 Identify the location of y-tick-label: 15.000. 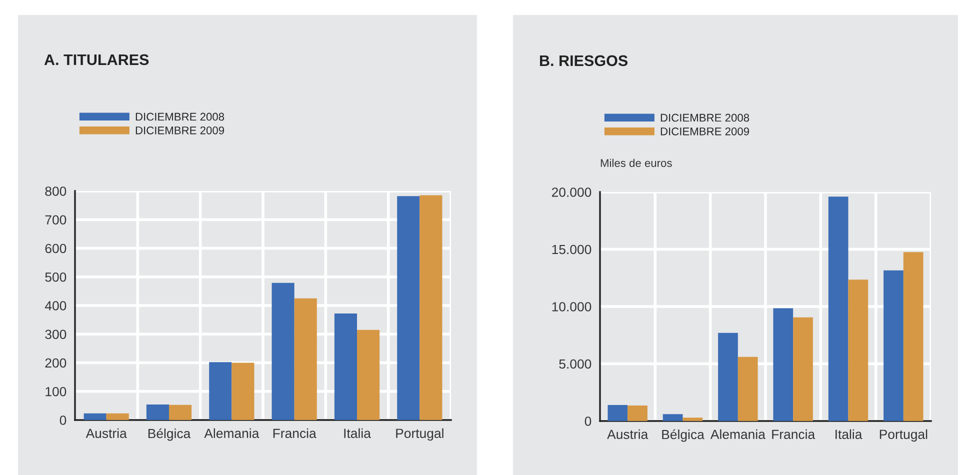
(572, 249).